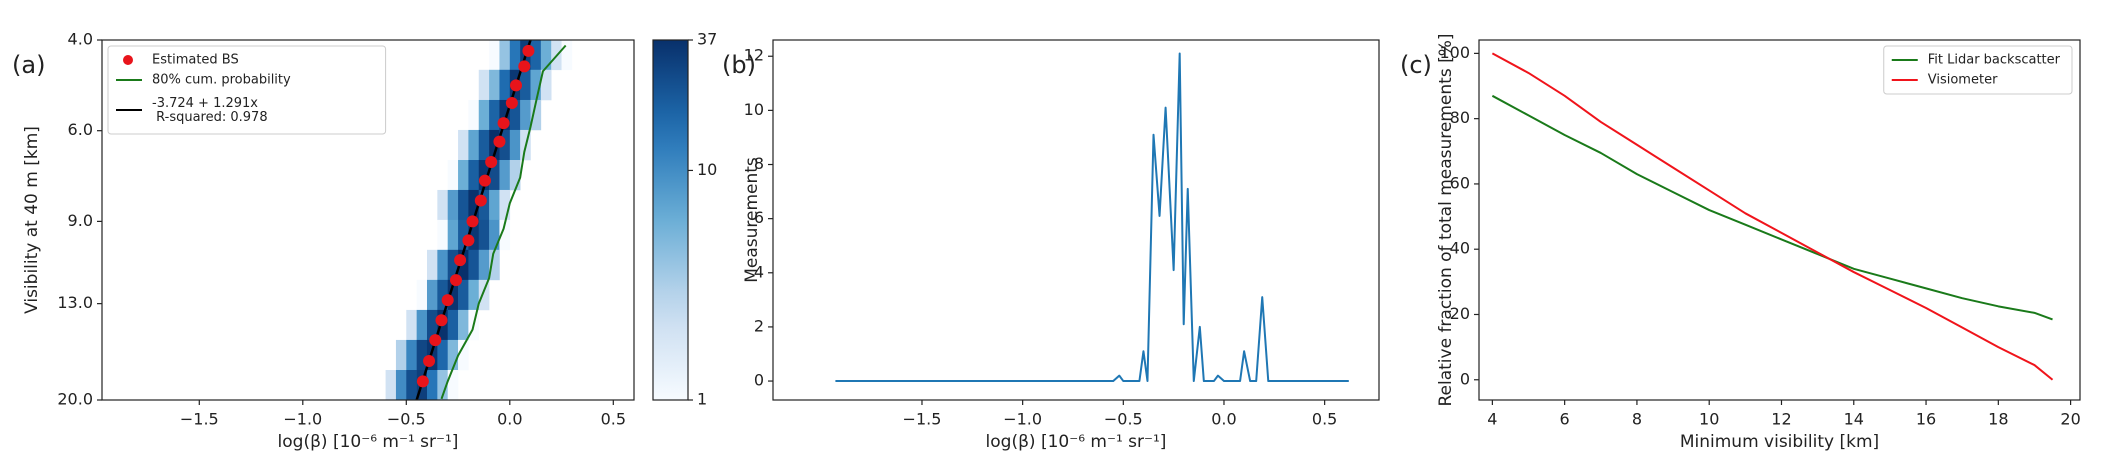 The height and width of the screenshot is (470, 2102). I want to click on legend-label: 80% cum. probability, so click(221, 80).